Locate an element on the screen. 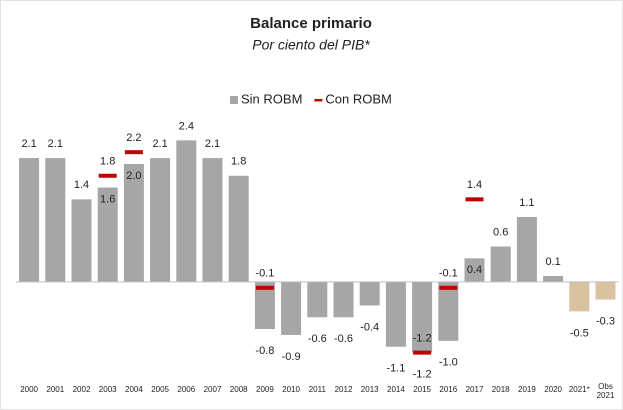 This screenshot has height=410, width=623. value-label: -1.0 is located at coordinates (448, 363).